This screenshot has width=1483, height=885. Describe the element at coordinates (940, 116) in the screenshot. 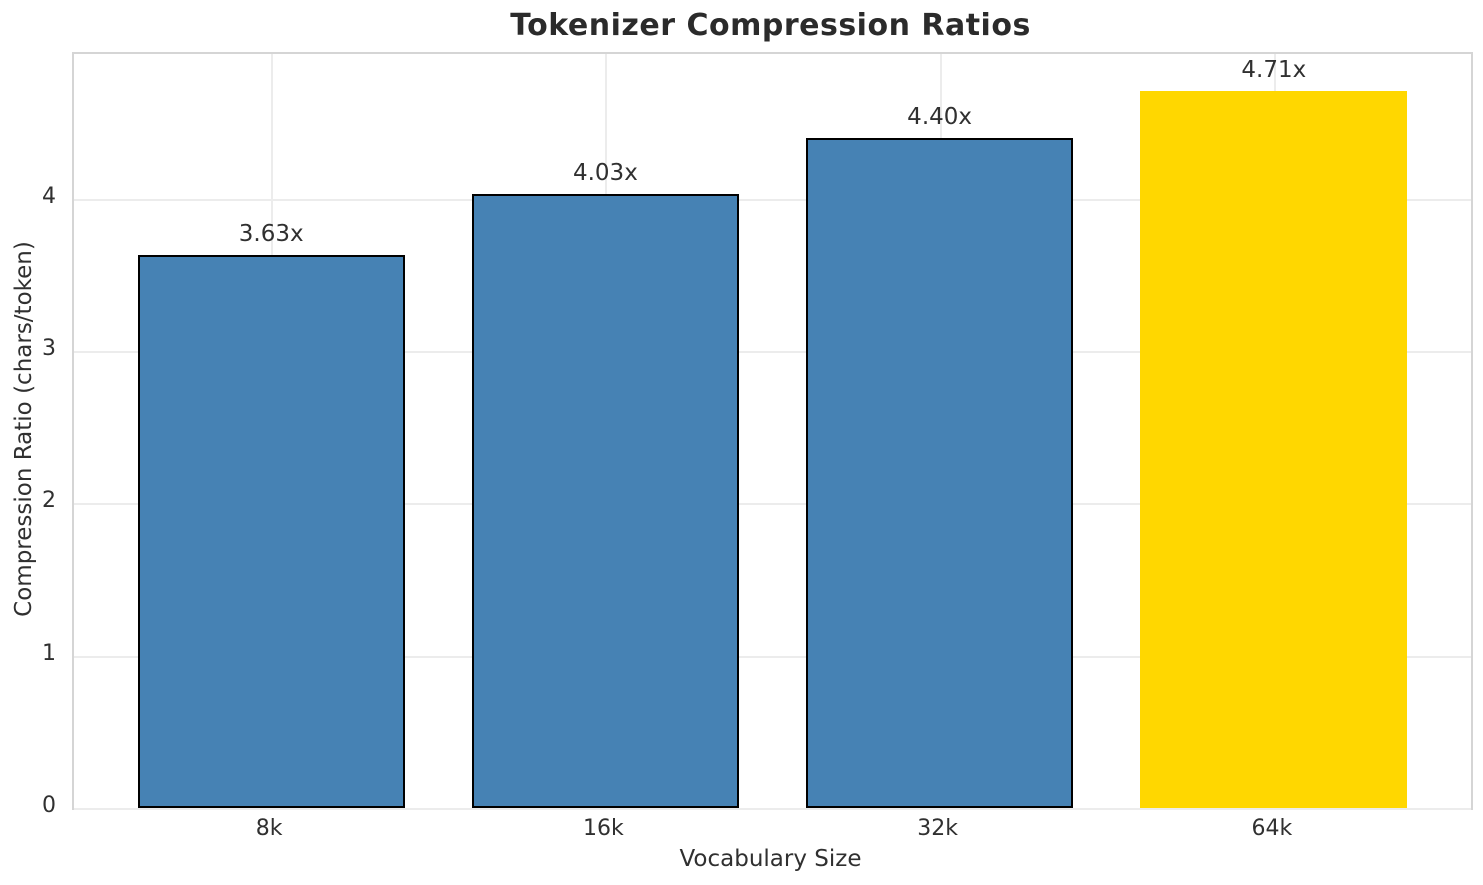

I see `bar-value-label-32k: 4.40x` at that location.